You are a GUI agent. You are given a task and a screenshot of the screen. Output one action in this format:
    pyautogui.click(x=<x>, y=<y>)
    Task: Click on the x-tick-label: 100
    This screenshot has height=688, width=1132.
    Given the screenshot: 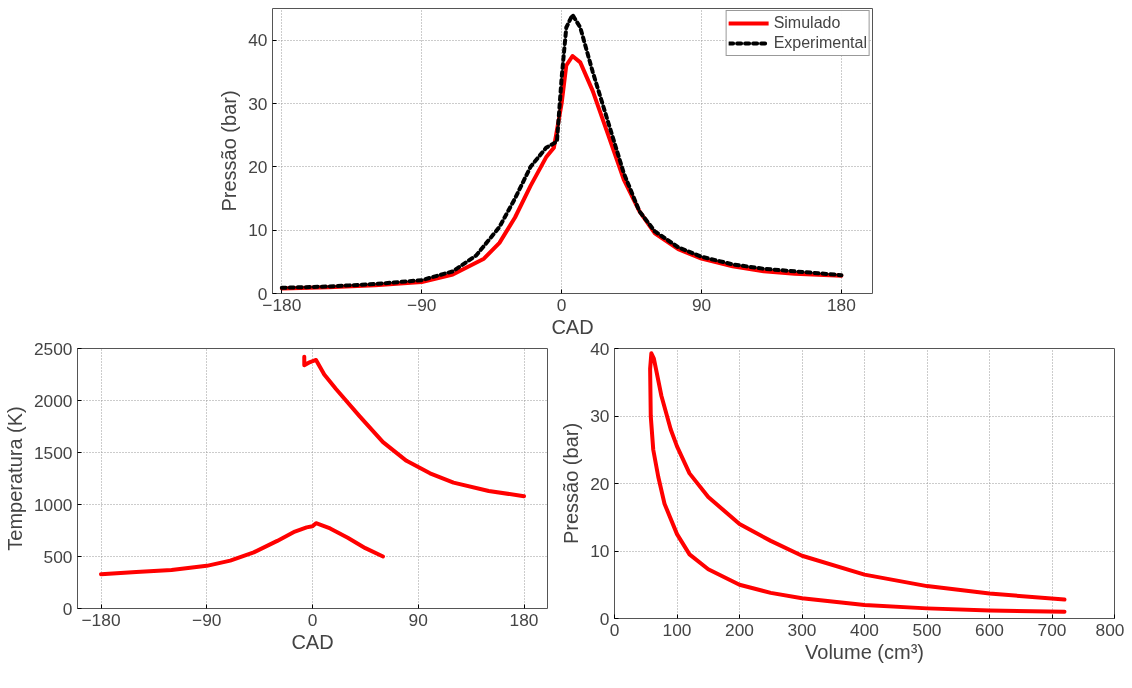 What is the action you would take?
    pyautogui.click(x=677, y=629)
    